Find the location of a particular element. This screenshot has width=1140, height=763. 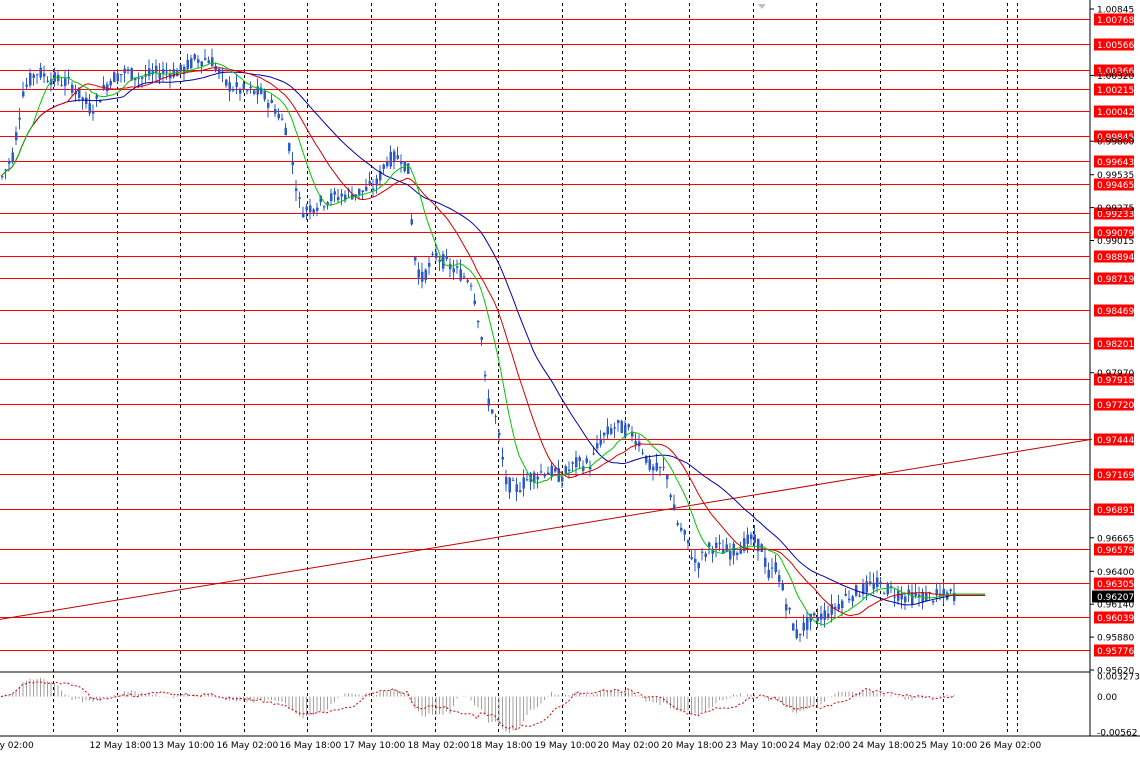

level-label: 0.99845 is located at coordinates (1115, 138).